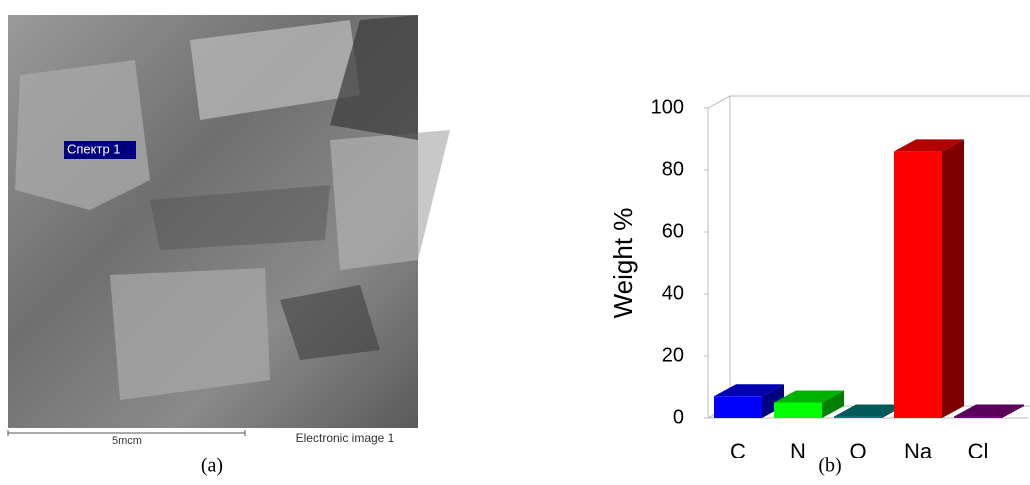 The height and width of the screenshot is (485, 1030). Describe the element at coordinates (623, 263) in the screenshot. I see `y-axis-label: Weight %` at that location.